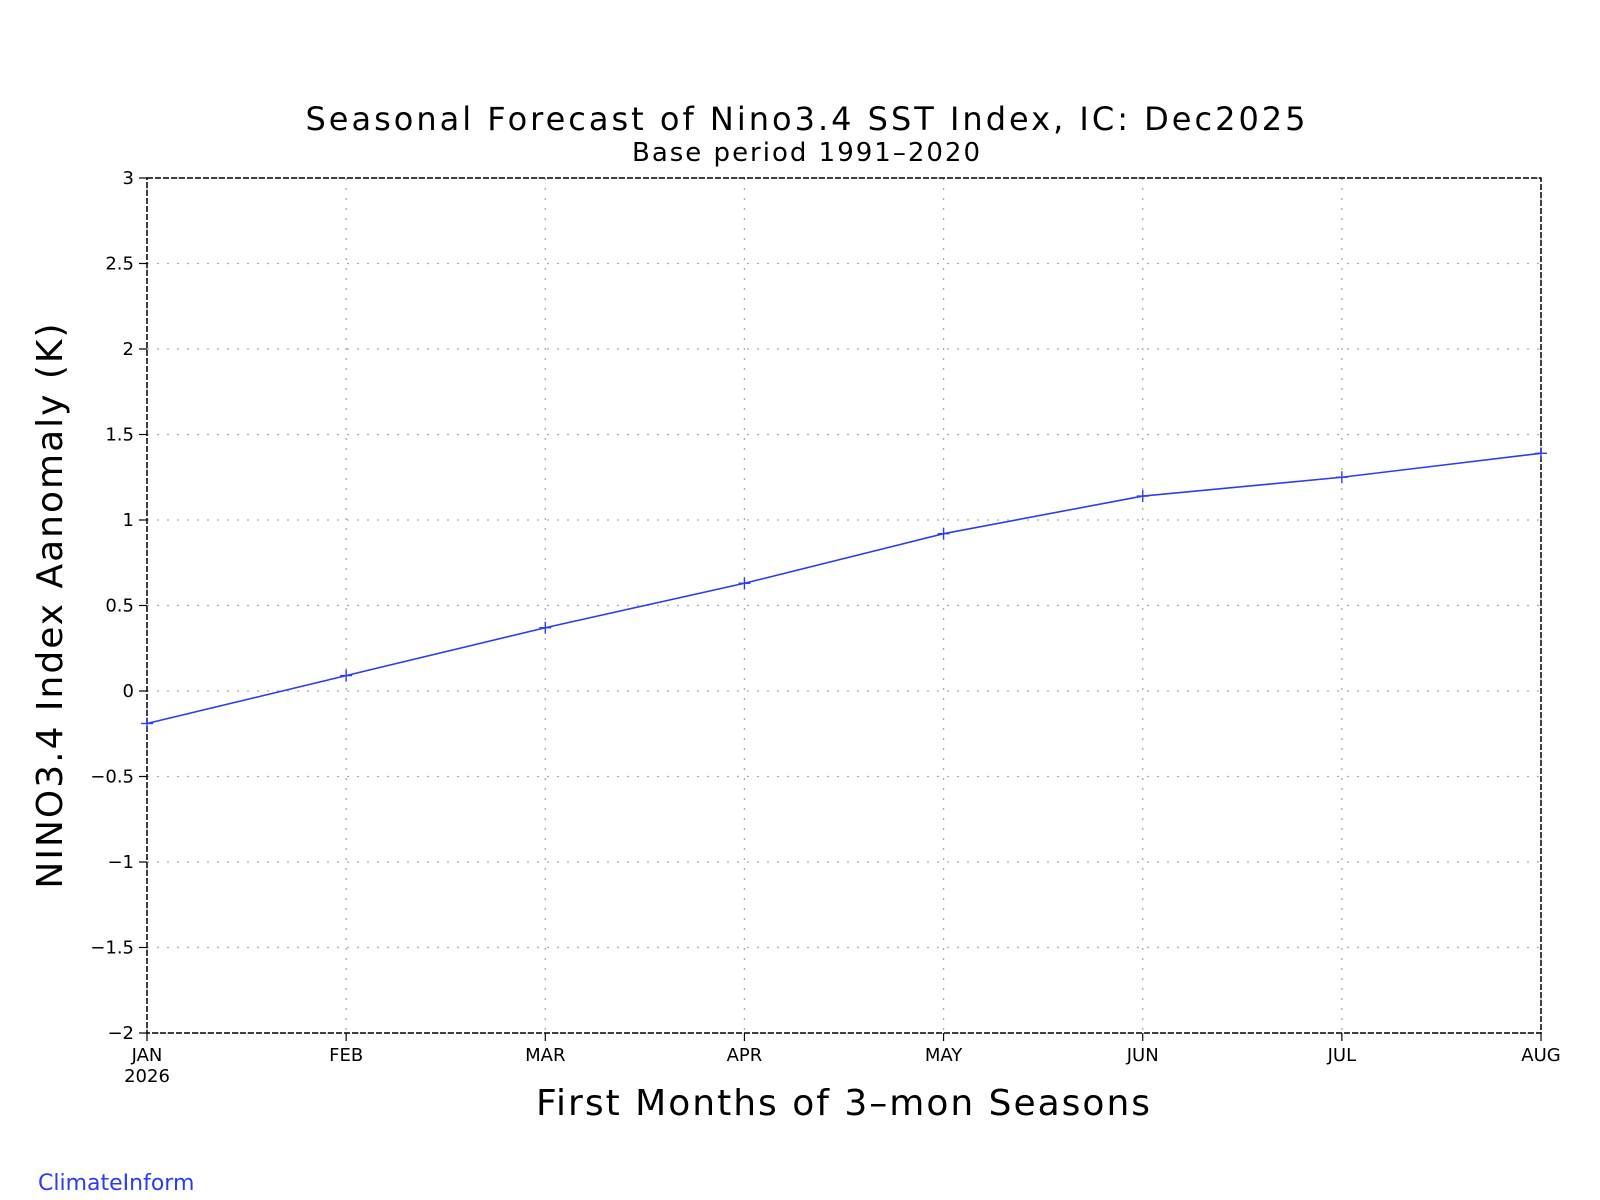  I want to click on y-tick-label: 1, so click(128, 520).